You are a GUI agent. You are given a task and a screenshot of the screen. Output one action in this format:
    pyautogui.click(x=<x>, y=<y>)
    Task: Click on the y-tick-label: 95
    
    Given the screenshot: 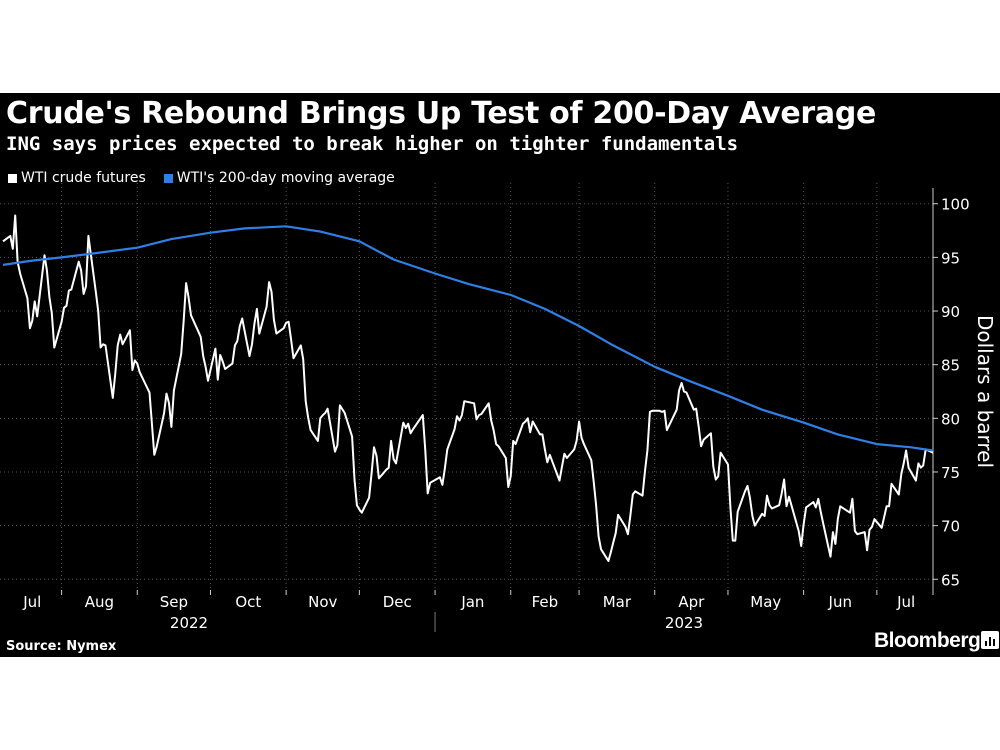 What is the action you would take?
    pyautogui.click(x=950, y=258)
    